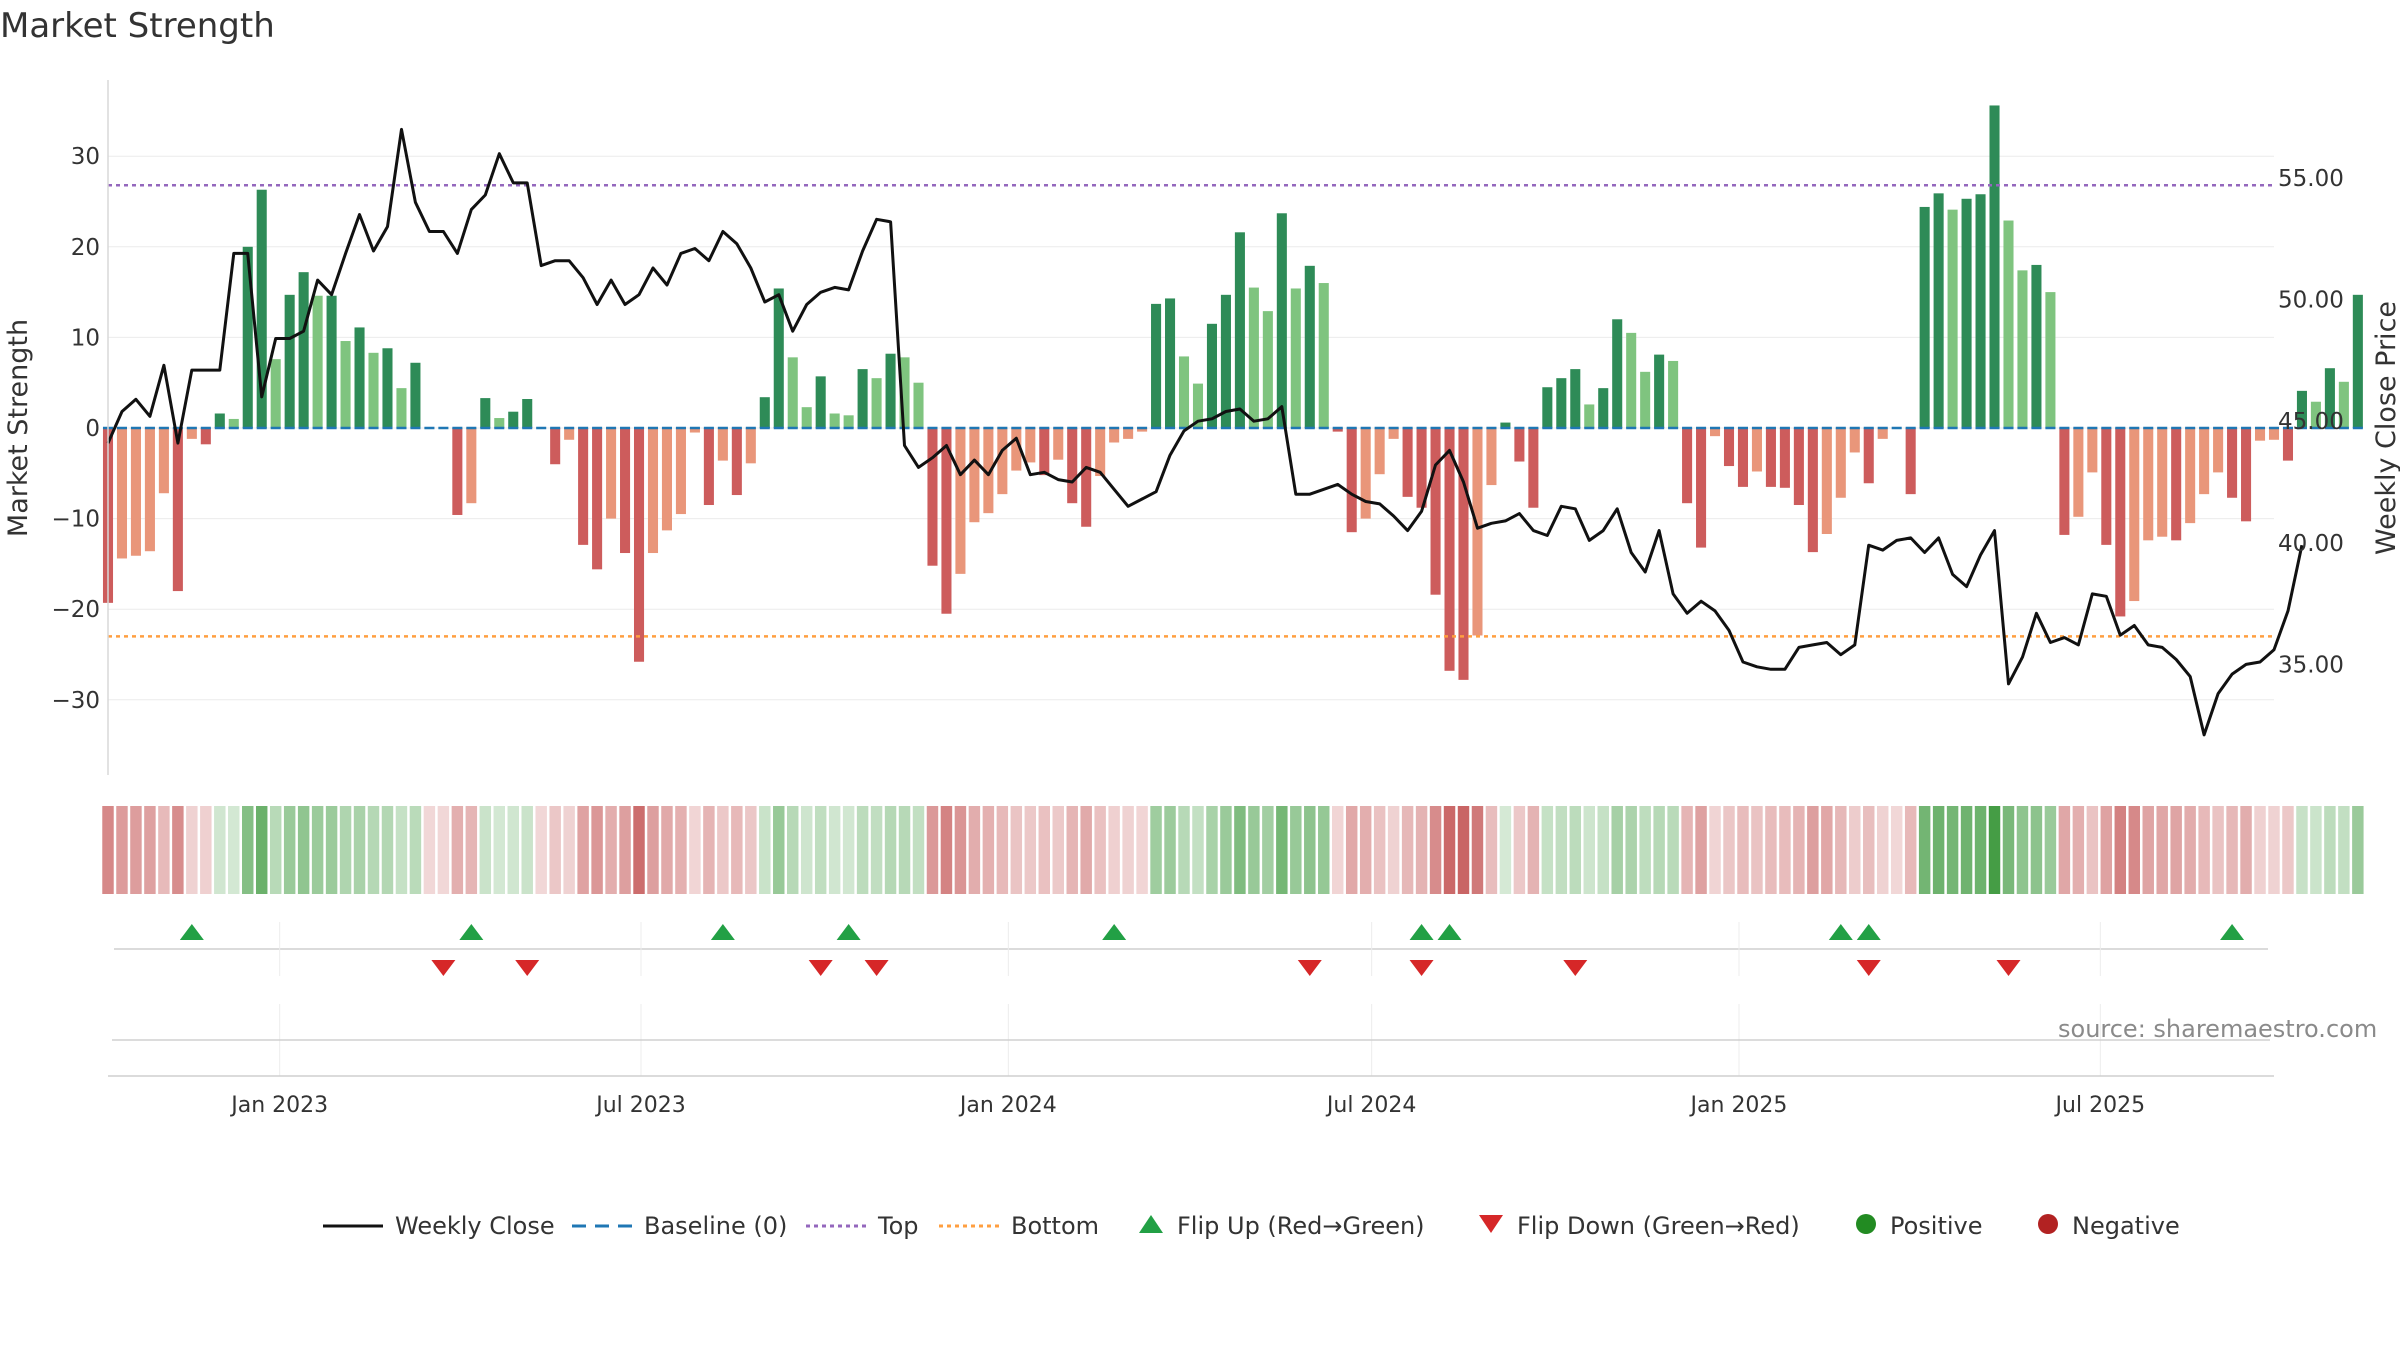 The height and width of the screenshot is (1350, 2400). Describe the element at coordinates (1866, 1226) in the screenshot. I see `circle-icon` at that location.